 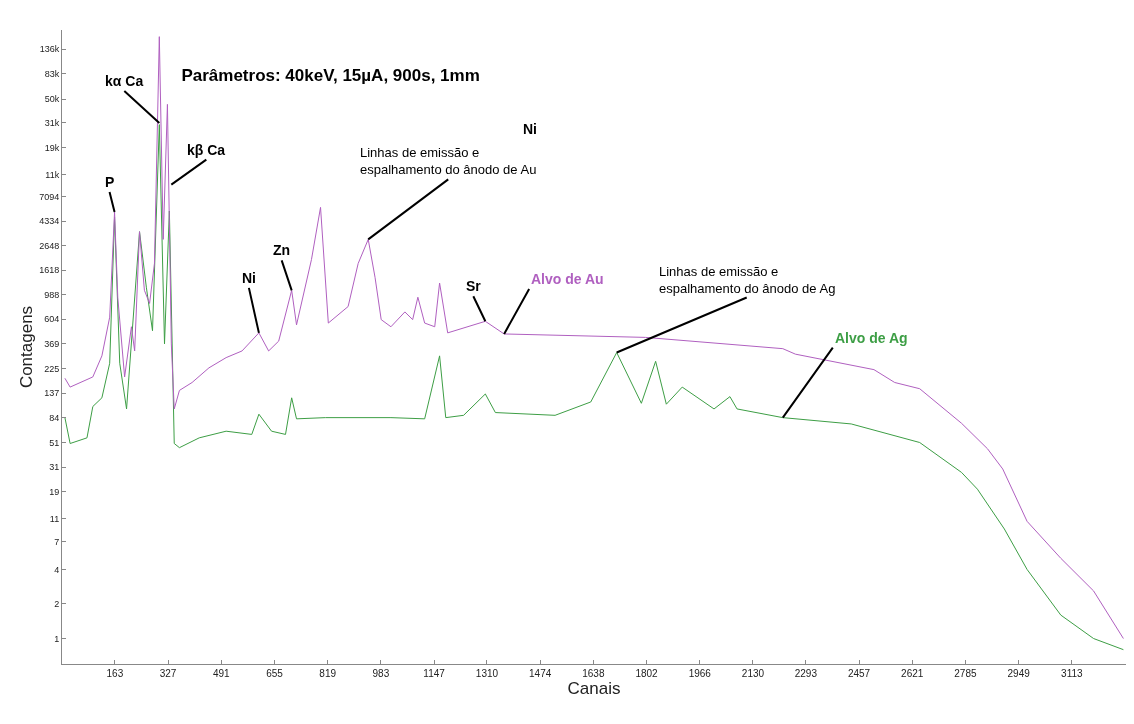 I want to click on y-tick-label: 2, so click(x=57, y=604).